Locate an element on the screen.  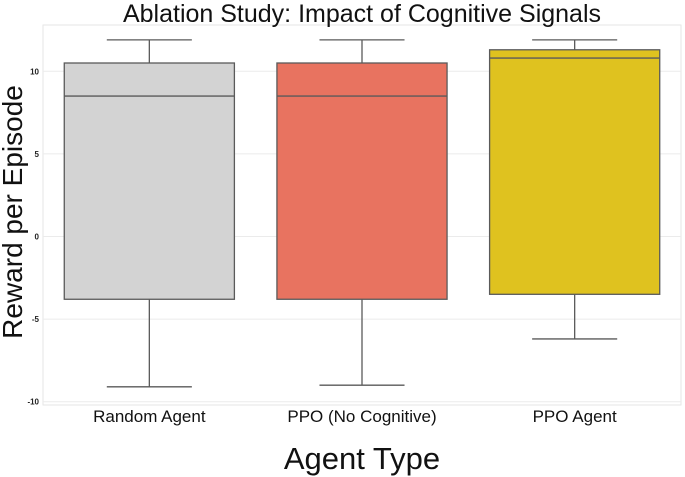
y-tick-label: 10 is located at coordinates (34, 71).